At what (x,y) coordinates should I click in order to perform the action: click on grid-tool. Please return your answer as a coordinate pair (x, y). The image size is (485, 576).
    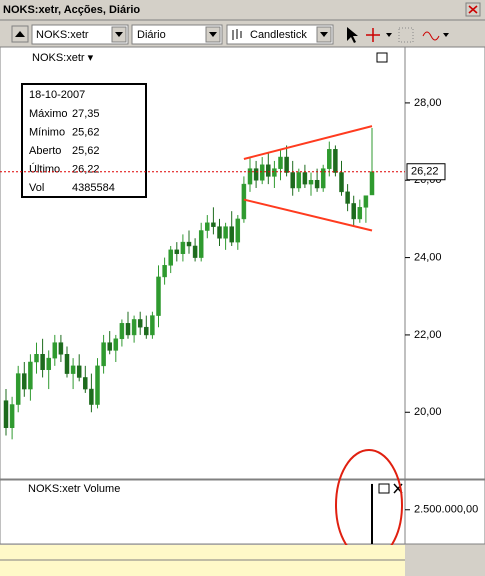
    Looking at the image, I should click on (406, 35).